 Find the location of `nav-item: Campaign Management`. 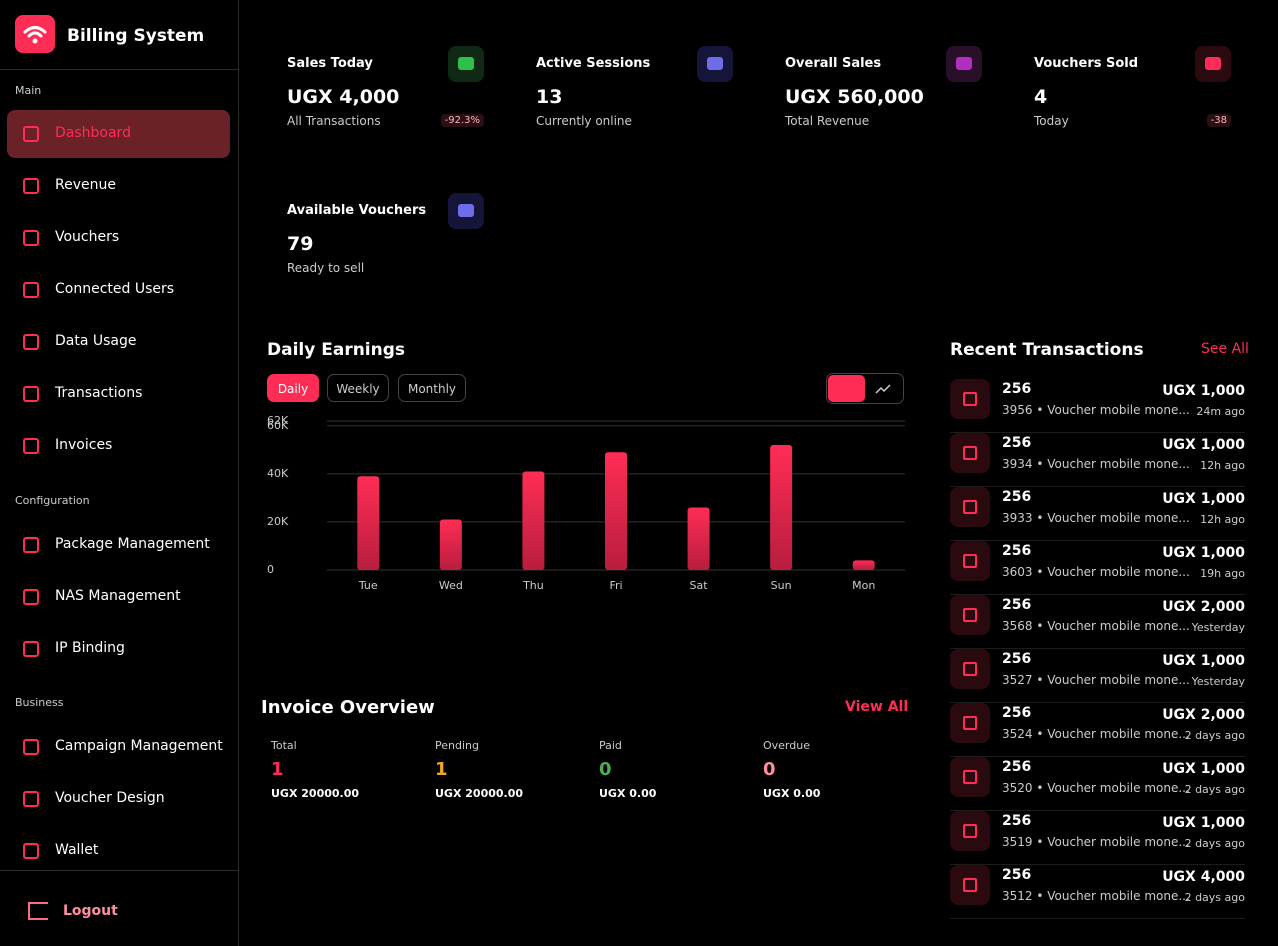

nav-item: Campaign Management is located at coordinates (118, 747).